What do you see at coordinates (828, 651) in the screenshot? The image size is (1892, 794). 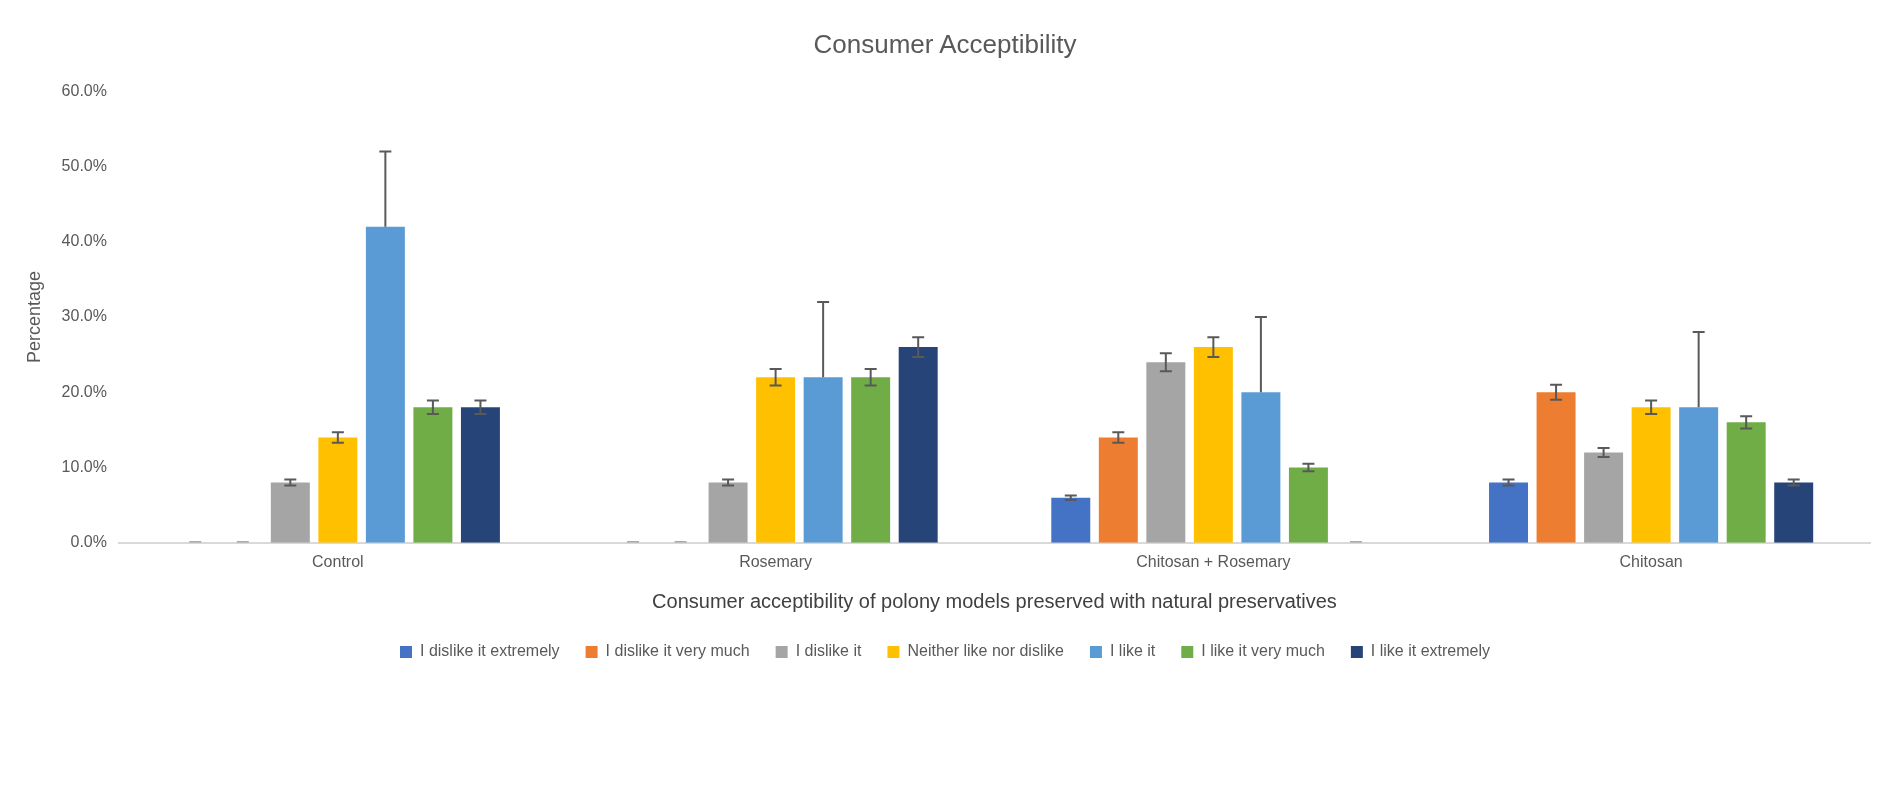 I see `legend-label: I dislike it` at bounding box center [828, 651].